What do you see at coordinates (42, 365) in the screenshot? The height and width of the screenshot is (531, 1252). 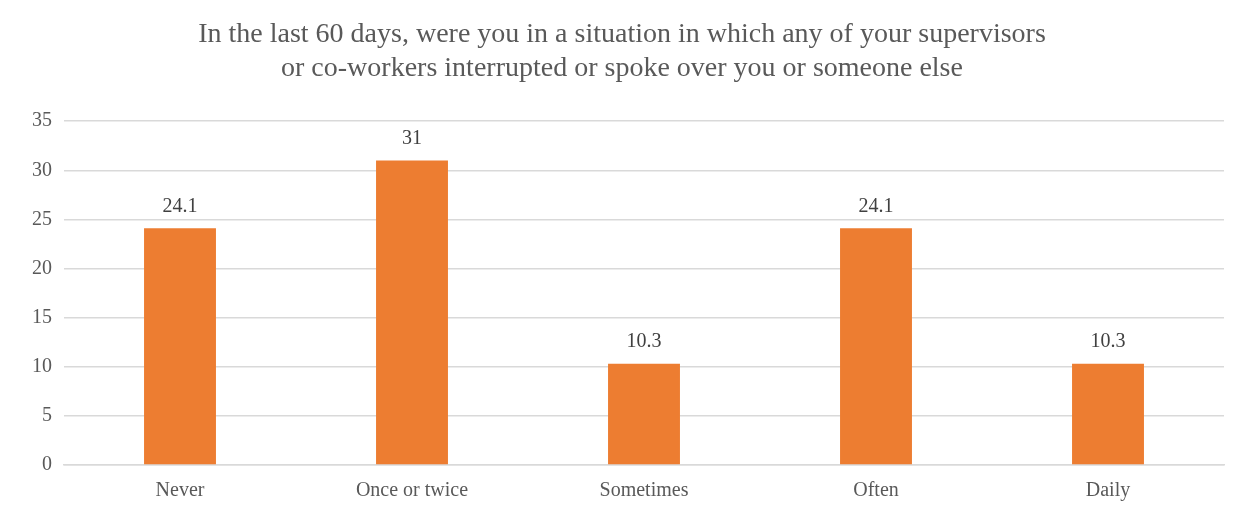 I see `y-tick-label: 10` at bounding box center [42, 365].